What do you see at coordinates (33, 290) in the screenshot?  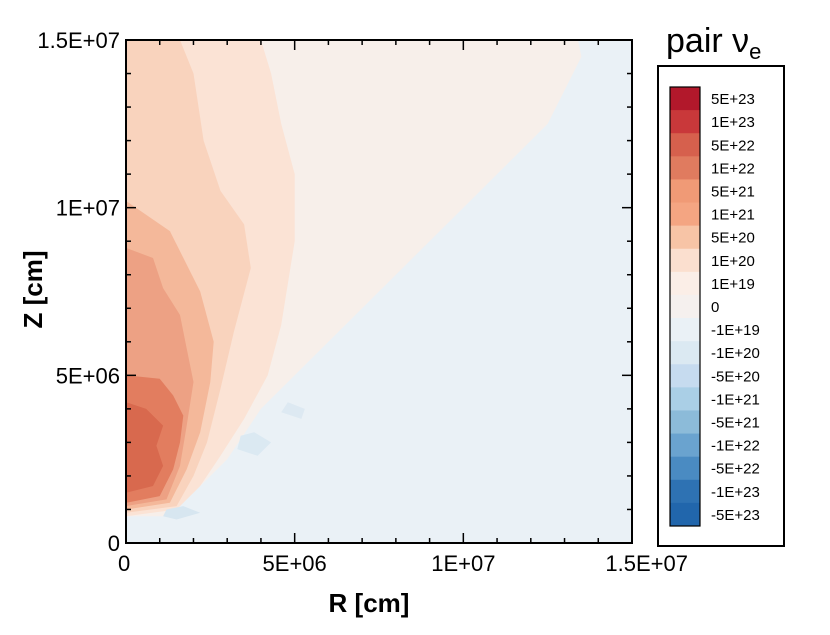 I see `y-axis-title: Z [cm]` at bounding box center [33, 290].